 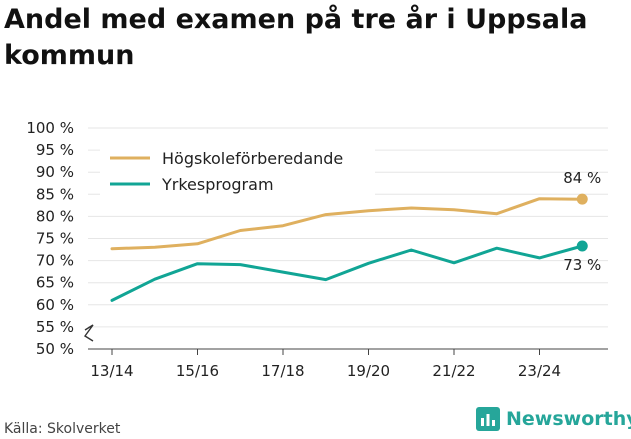 What do you see at coordinates (55, 150) in the screenshot?
I see `y-tick-label: 95 %` at bounding box center [55, 150].